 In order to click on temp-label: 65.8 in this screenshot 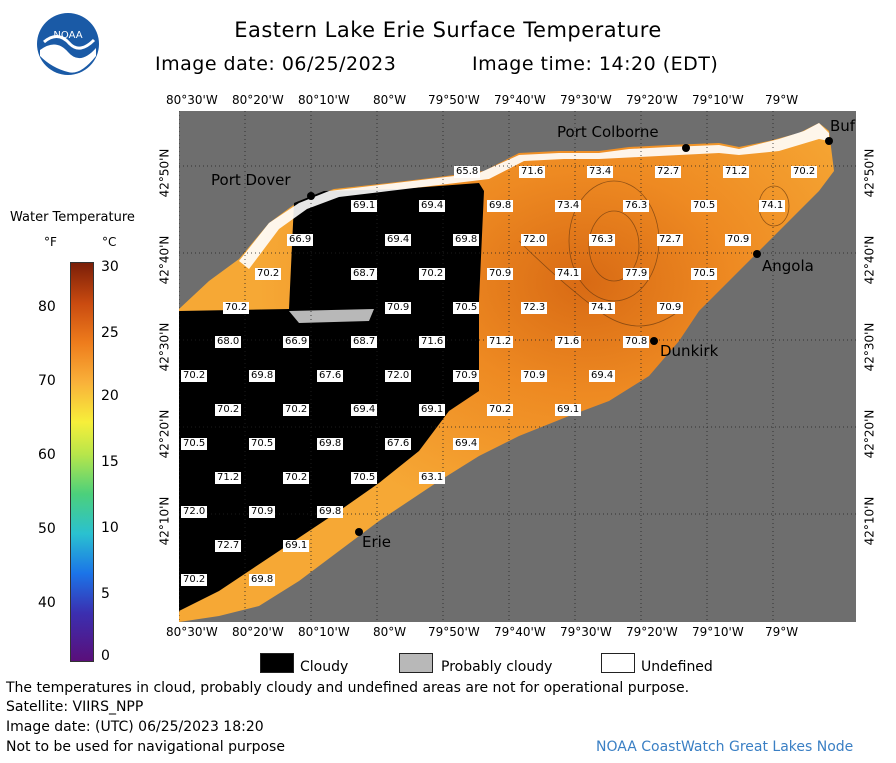, I will do `click(467, 172)`.